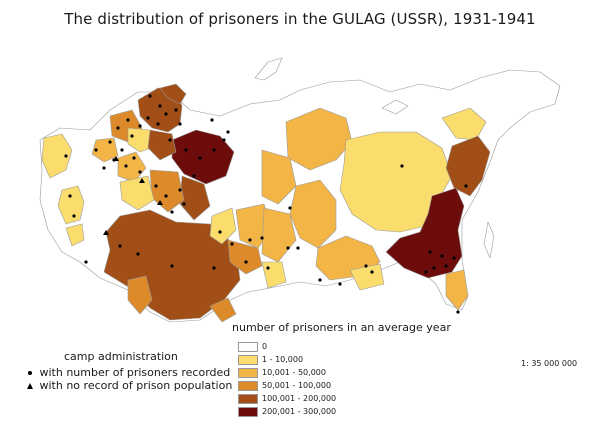  I want to click on dot-icon, so click(30, 373).